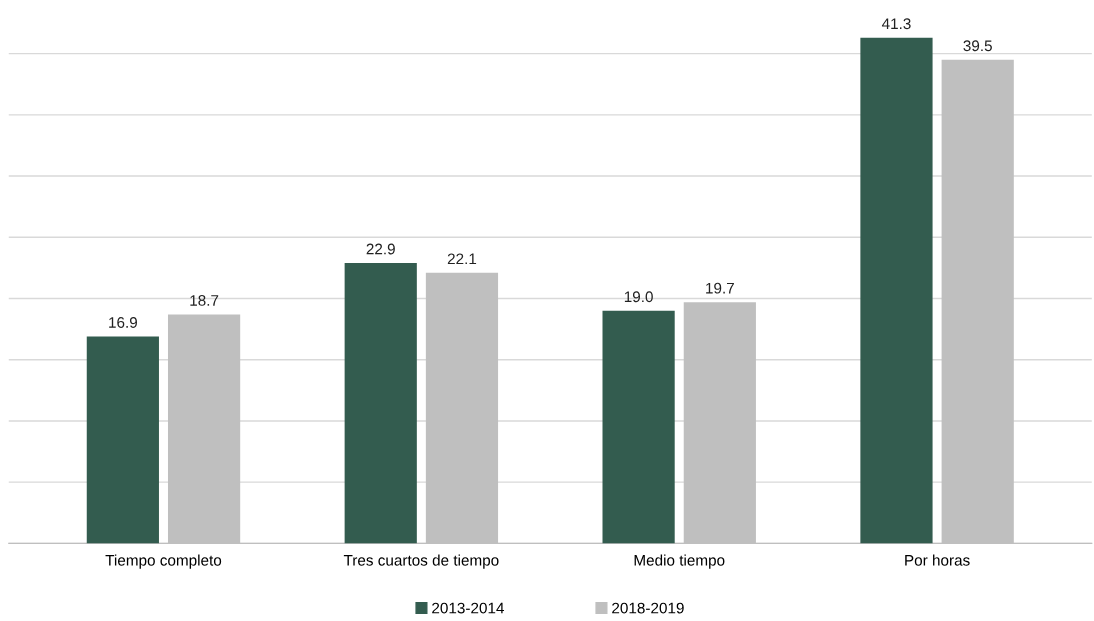  Describe the element at coordinates (380, 249) in the screenshot. I see `data-label: 22.9` at that location.